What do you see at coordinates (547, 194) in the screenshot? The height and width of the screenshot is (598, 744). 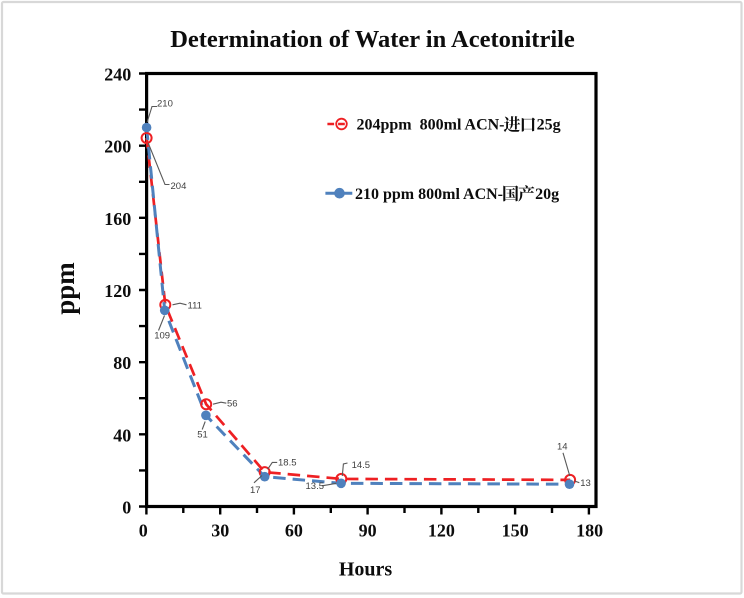 I see `svg-text: 20g` at bounding box center [547, 194].